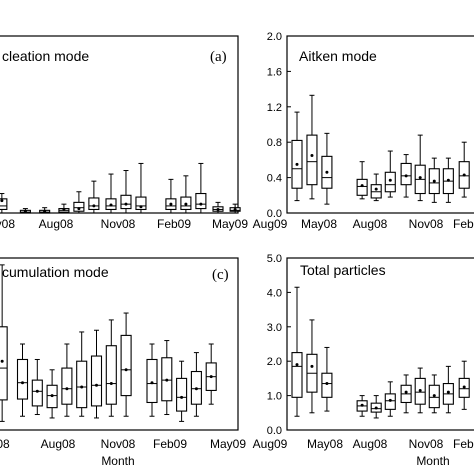 The image size is (474, 474). I want to click on panel-b-x-ticks: May08 Aug08 Nov08 Feb09, so click(387, 224).